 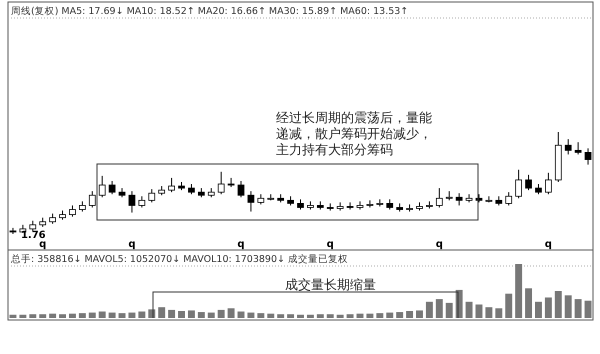 I want to click on annotation: 经过长周期的震荡后，量能递减，散户筹码开始减少，主力持有大部分筹码, so click(x=354, y=134).